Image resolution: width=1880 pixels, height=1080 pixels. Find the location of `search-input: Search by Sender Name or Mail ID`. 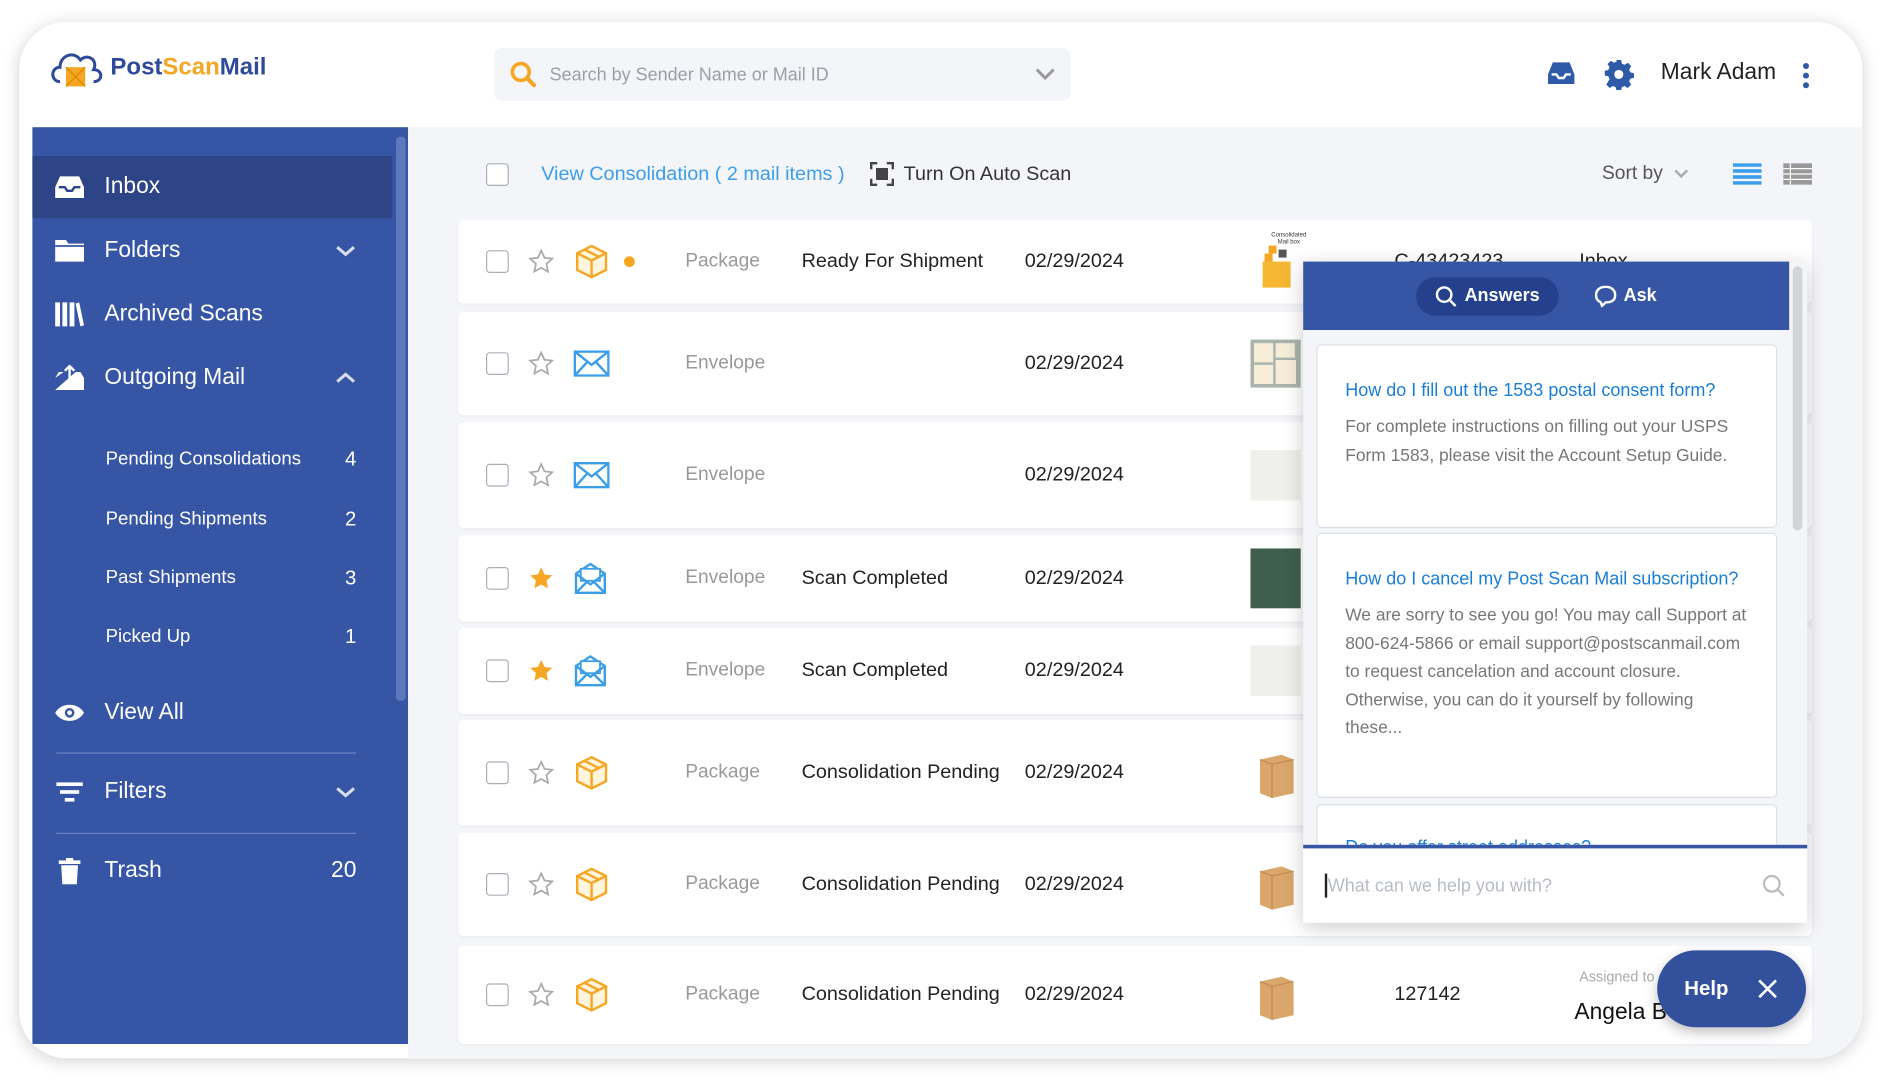

search-input: Search by Sender Name or Mail ID is located at coordinates (782, 74).